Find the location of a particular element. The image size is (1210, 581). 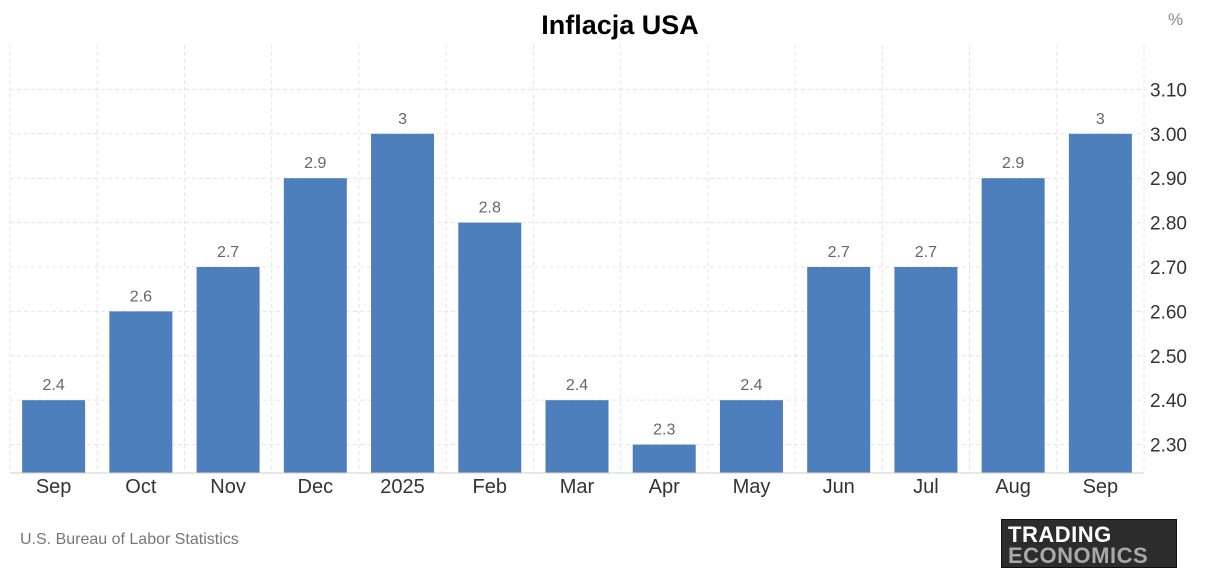

data-label: 2.8 is located at coordinates (490, 208).